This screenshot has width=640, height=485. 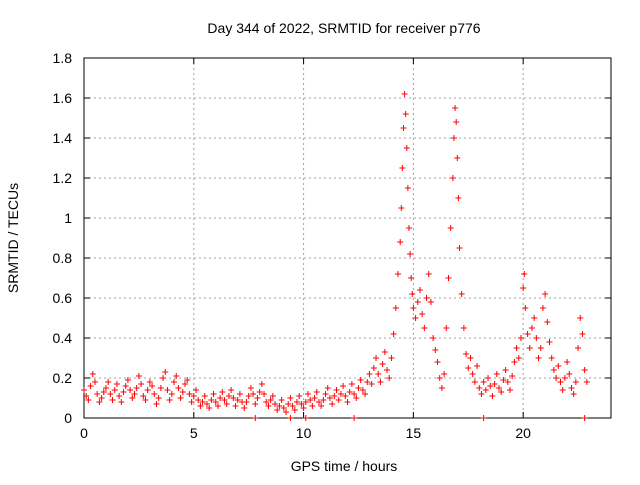 I want to click on y-tick-label: 0.8, so click(x=63, y=258).